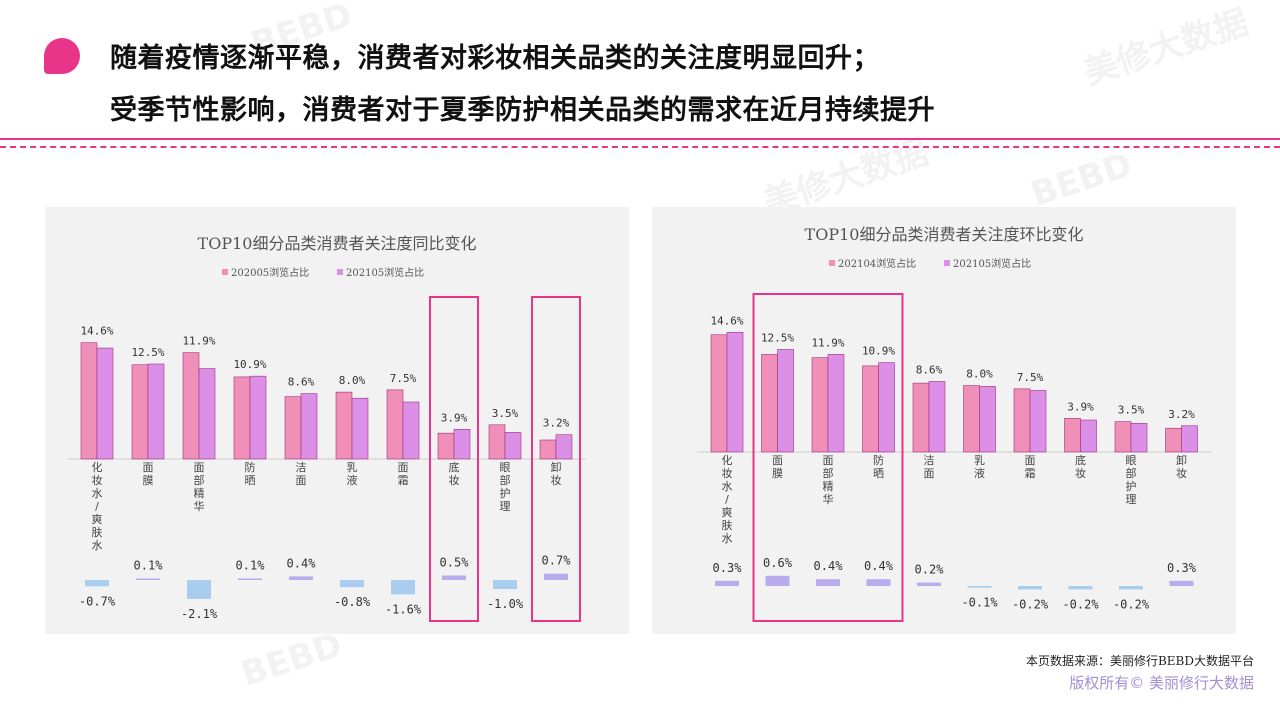 The width and height of the screenshot is (1280, 720). What do you see at coordinates (522, 110) in the screenshot?
I see `headline-line-2: 受季节性影响，消费者对于夏季防护相关品类的需求在近月持续提升` at bounding box center [522, 110].